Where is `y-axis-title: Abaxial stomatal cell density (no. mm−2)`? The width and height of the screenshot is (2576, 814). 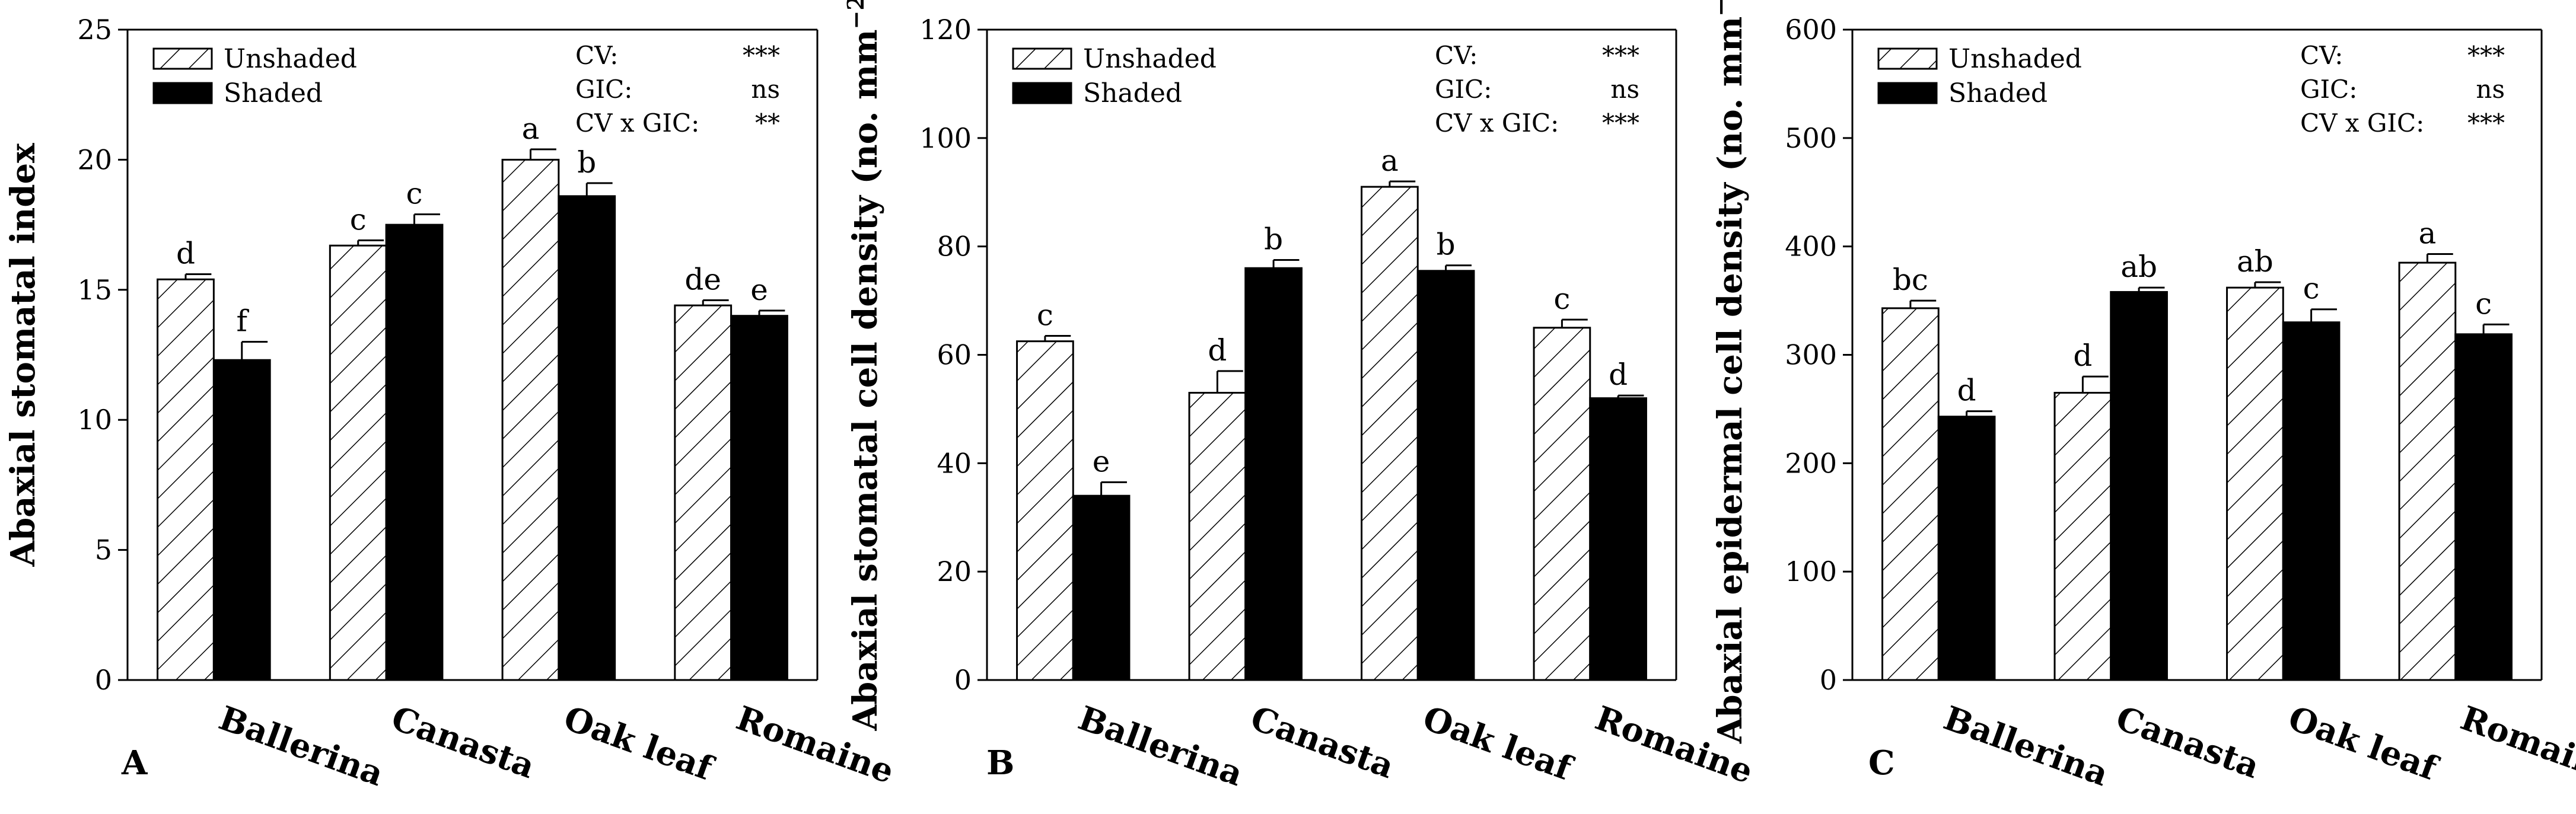 y-axis-title: Abaxial stomatal cell density (no. mm−2) is located at coordinates (863, 365).